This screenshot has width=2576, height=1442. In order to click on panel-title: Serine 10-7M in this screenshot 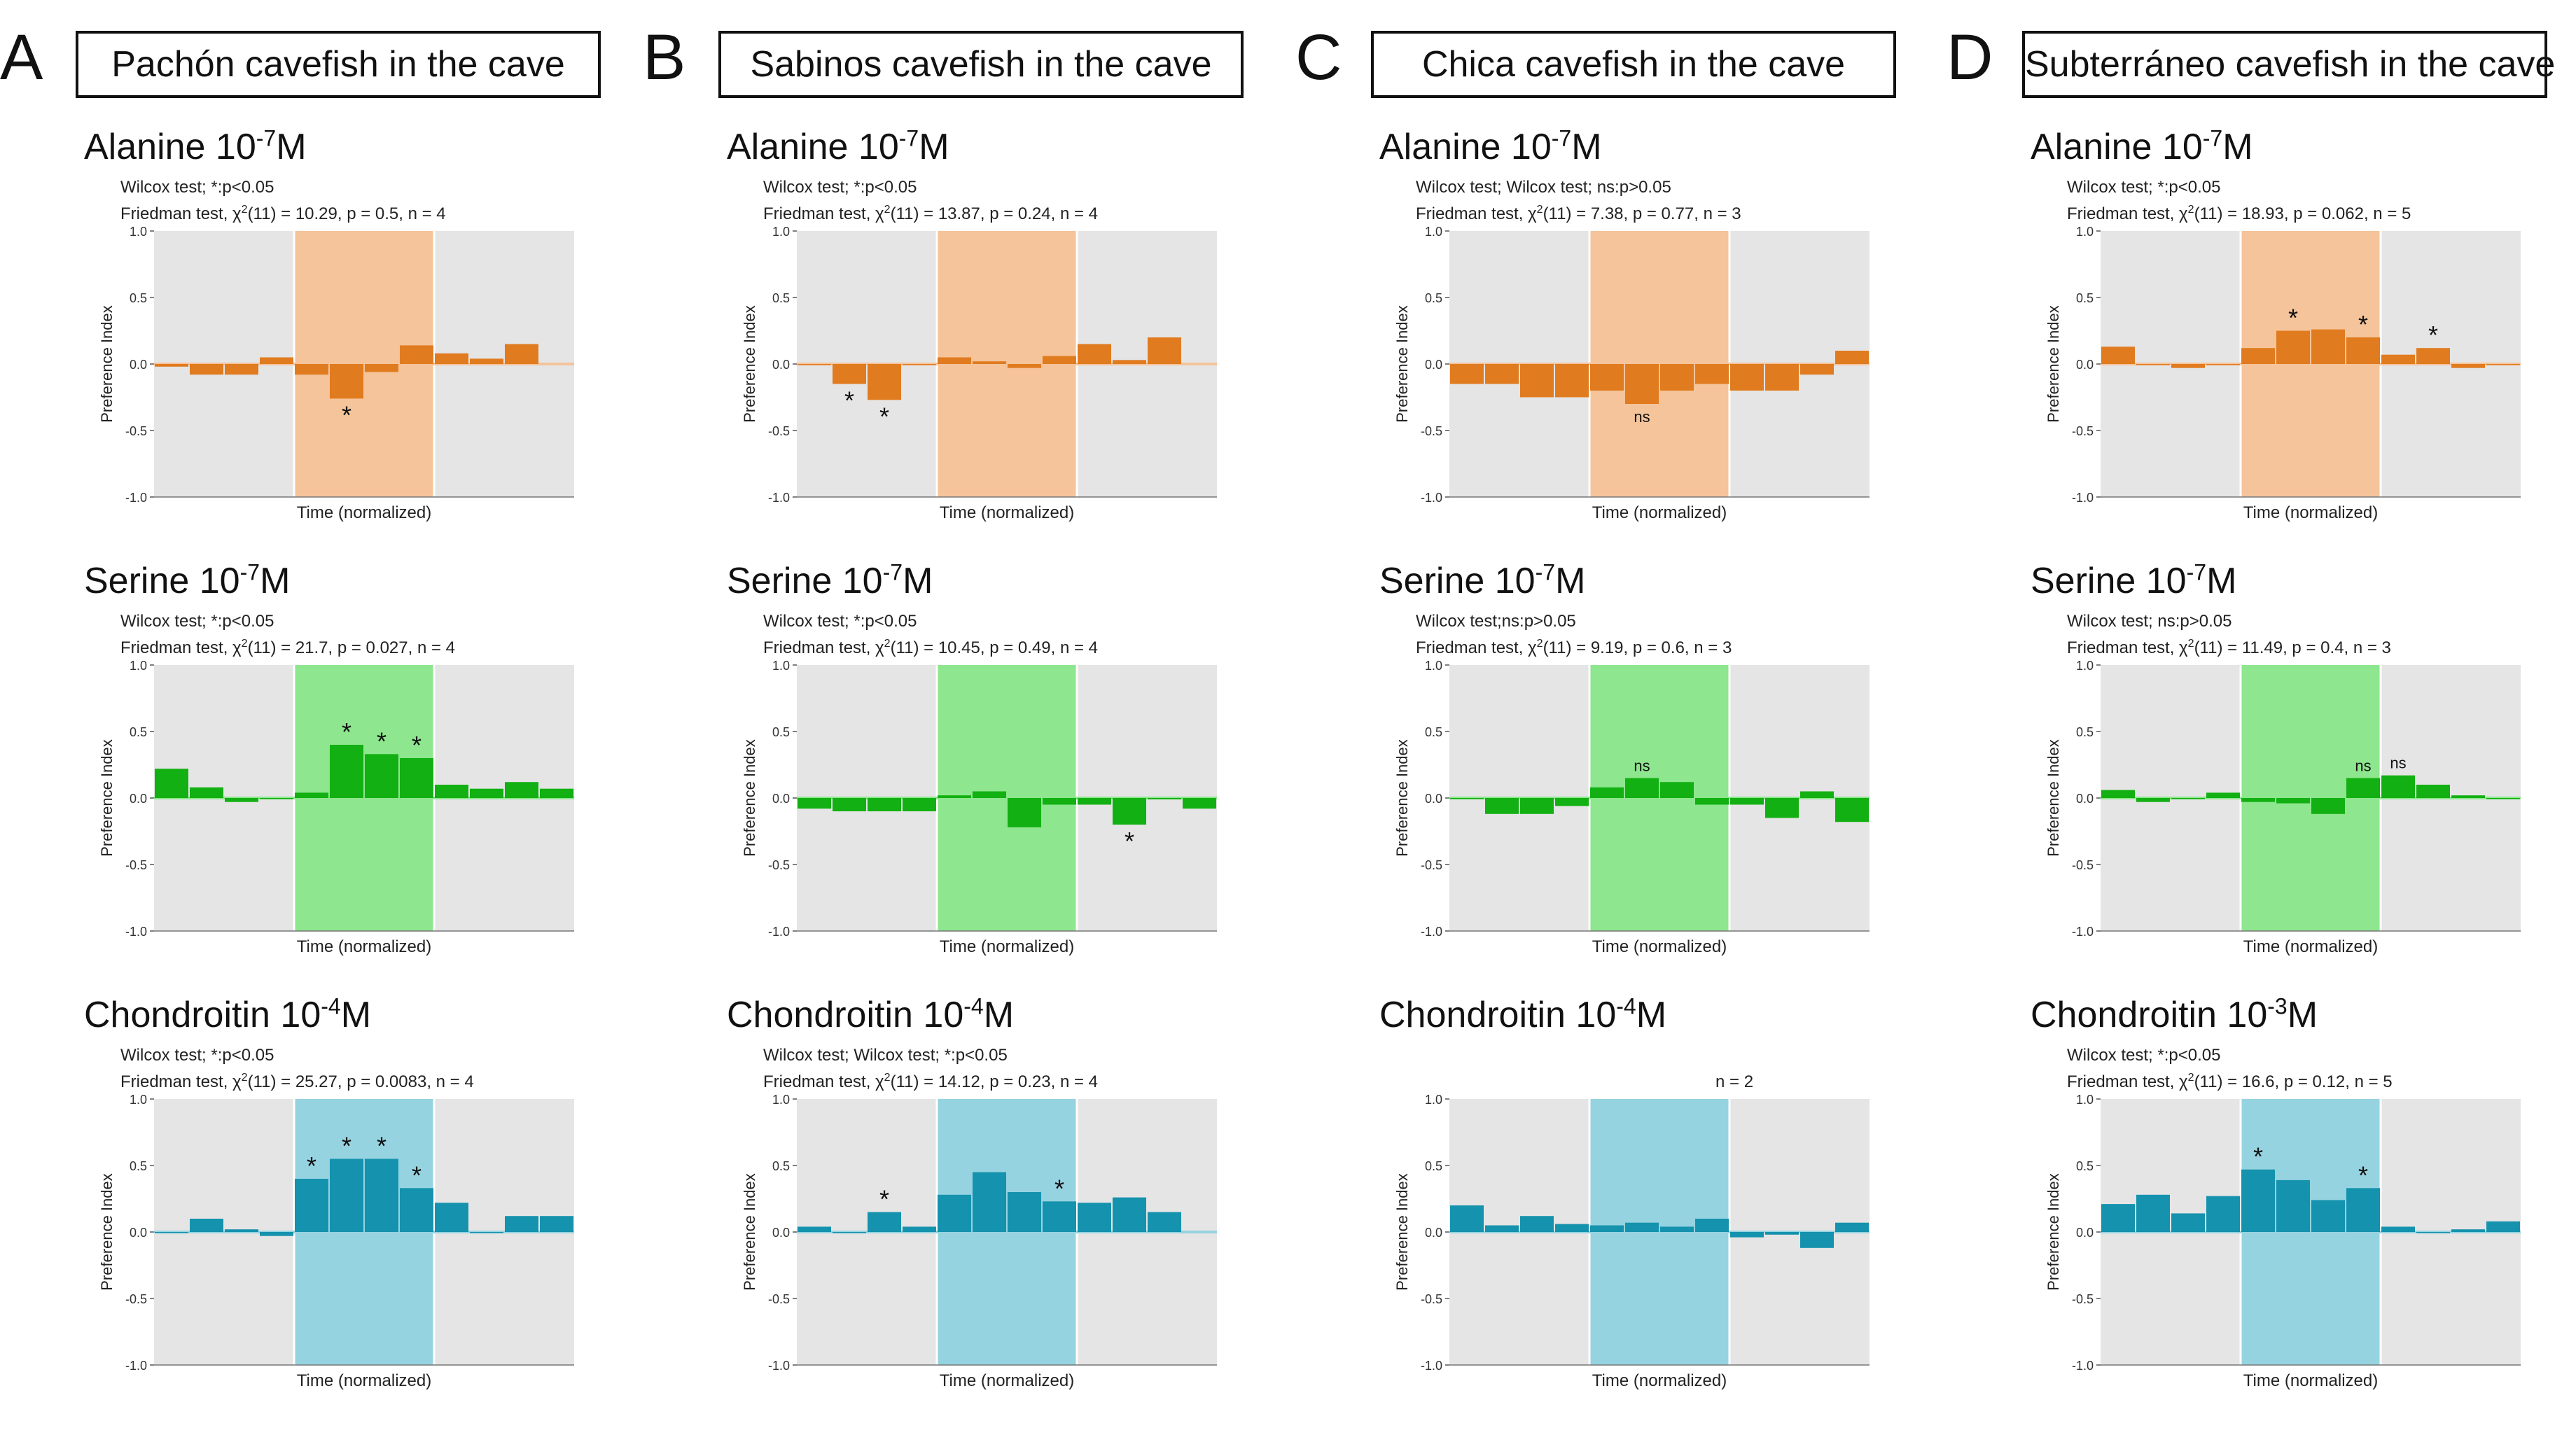, I will do `click(830, 581)`.